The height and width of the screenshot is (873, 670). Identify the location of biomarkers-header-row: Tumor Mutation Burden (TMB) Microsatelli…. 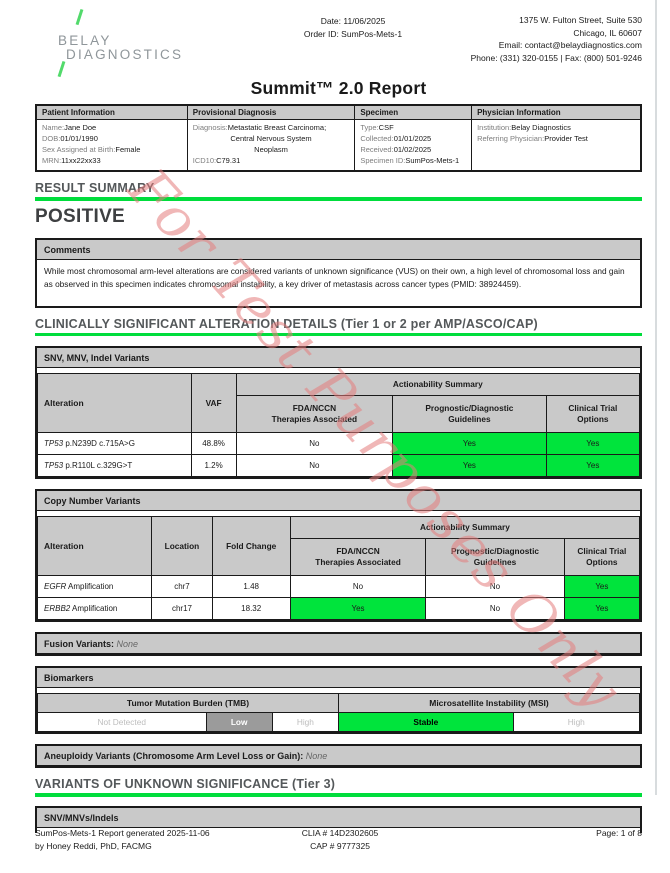
(339, 703).